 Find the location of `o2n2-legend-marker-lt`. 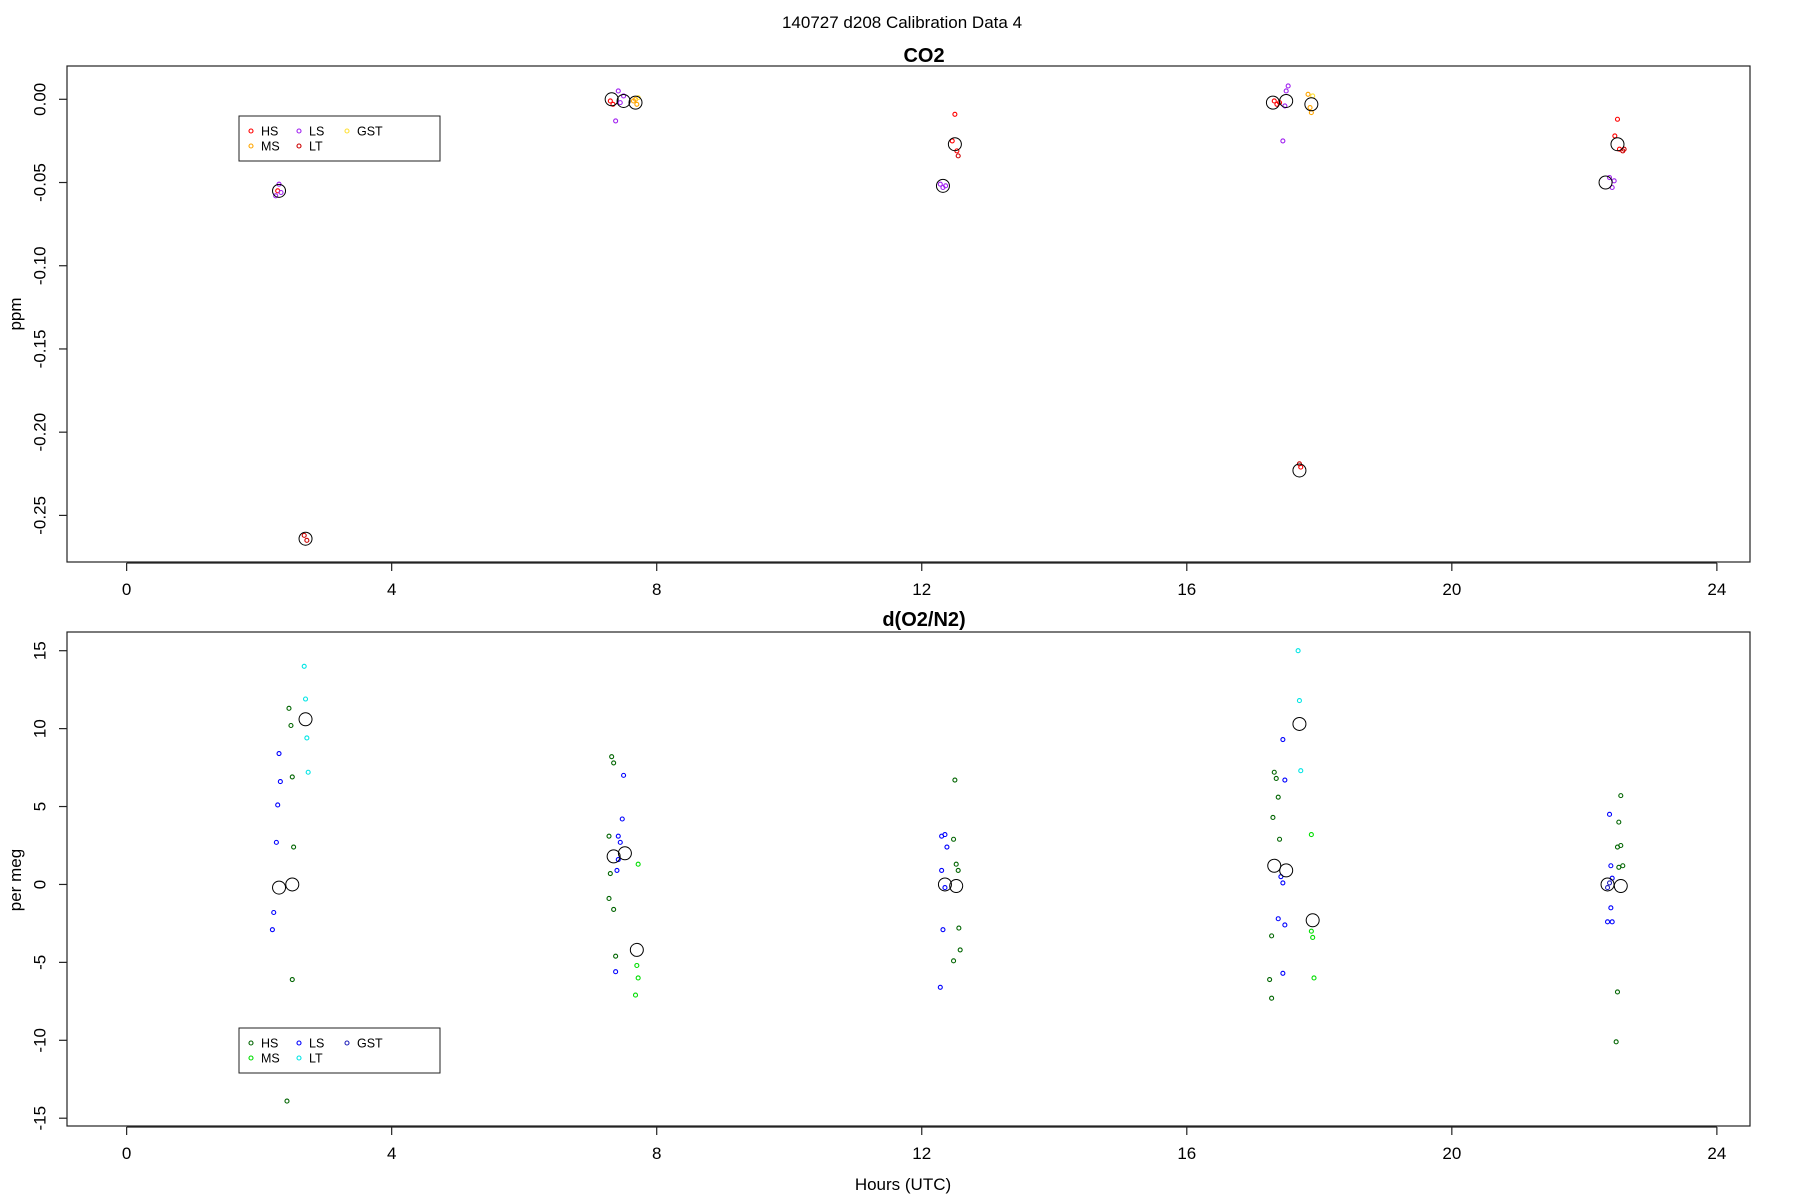

o2n2-legend-marker-lt is located at coordinates (299, 1058).